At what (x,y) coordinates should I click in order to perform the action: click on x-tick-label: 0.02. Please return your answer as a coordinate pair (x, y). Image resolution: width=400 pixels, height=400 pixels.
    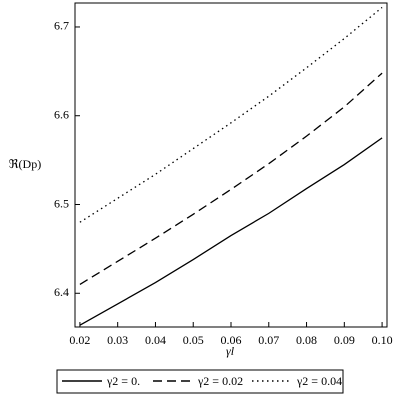
    Looking at the image, I should click on (79, 340).